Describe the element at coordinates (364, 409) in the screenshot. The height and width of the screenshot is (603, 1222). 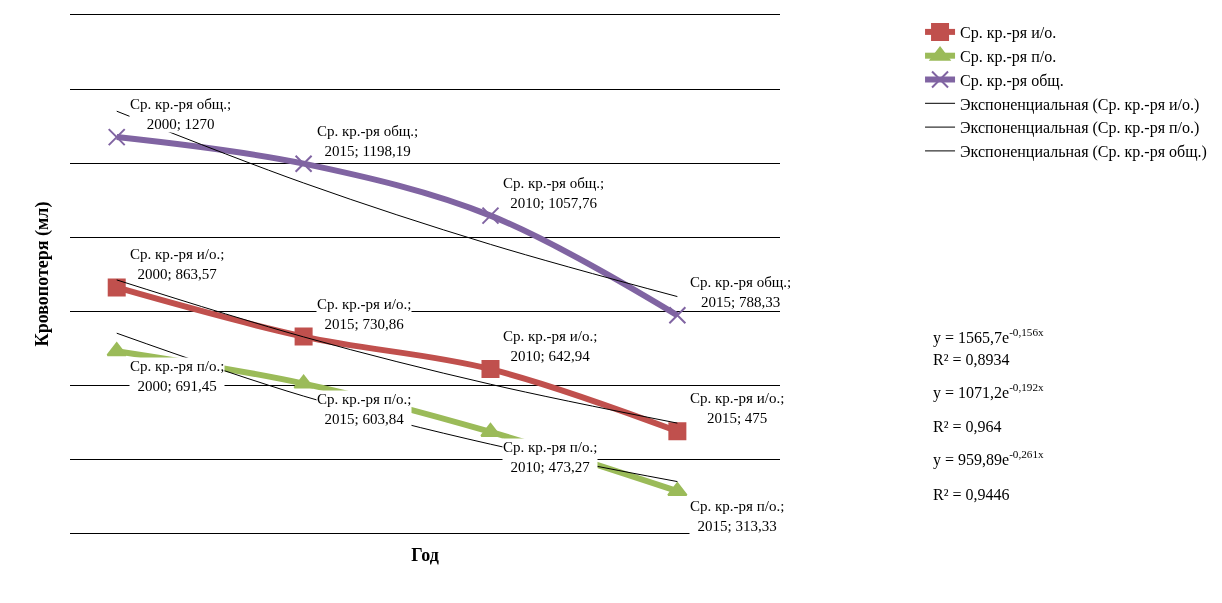
I see `data-label: Ср. кр.-ря п/о.; 2015; 603,84` at that location.